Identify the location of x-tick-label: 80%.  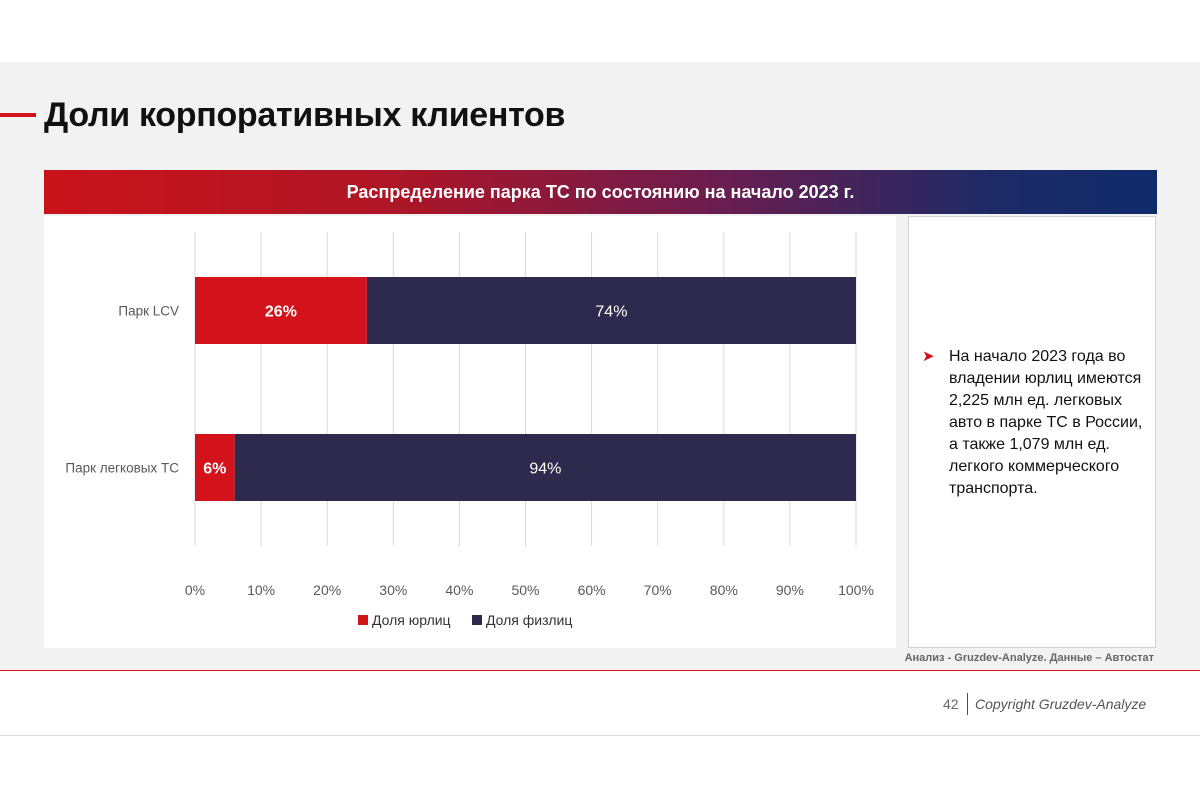
(724, 590).